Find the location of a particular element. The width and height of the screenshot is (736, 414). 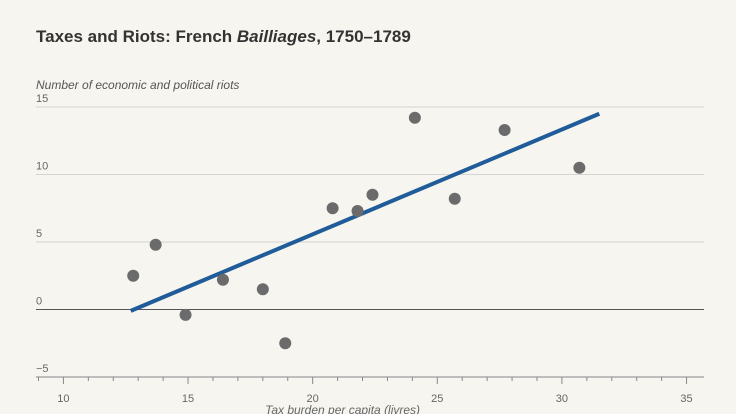

title-main-text: Taxes and Riots: French is located at coordinates (136, 36).